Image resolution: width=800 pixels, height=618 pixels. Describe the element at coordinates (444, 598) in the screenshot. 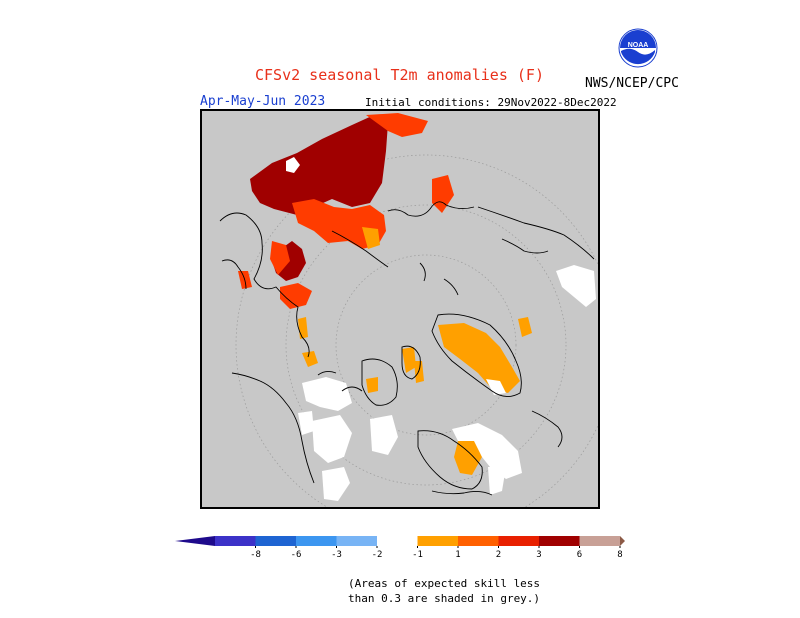

I see `footnote-line-2: than 0.3 are shaded in grey.)` at that location.